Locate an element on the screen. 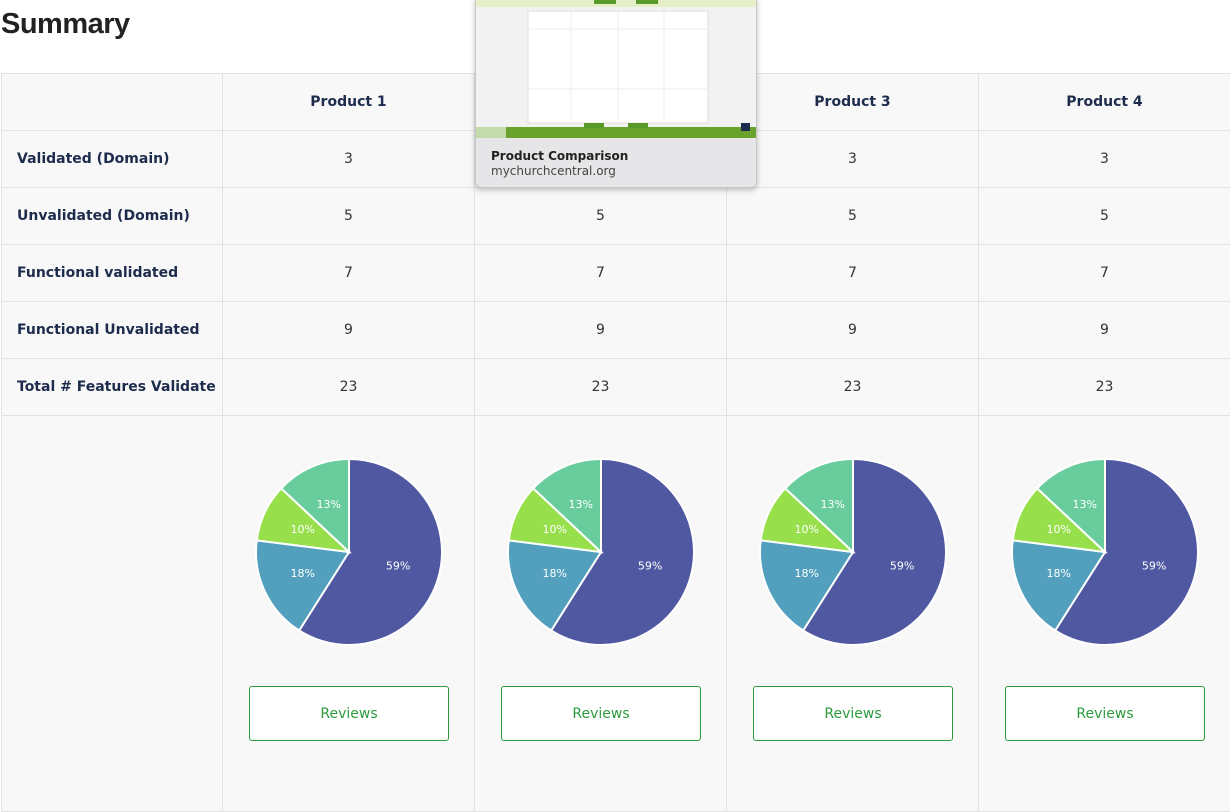 Image resolution: width=1230 pixels, height=812 pixels. header-cell is located at coordinates (112, 102).